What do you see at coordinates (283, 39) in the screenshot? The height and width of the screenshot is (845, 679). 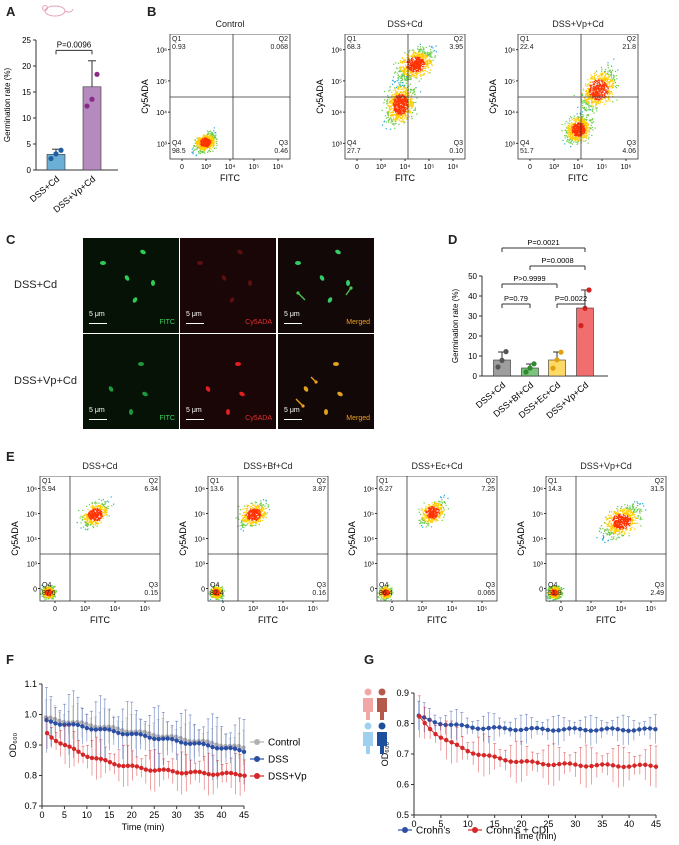 I see `flow-b-1-q2: Q2` at bounding box center [283, 39].